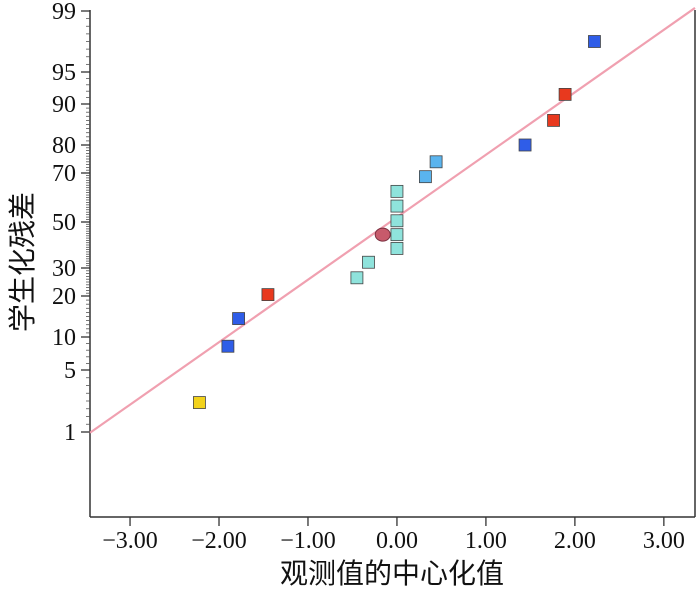 Image resolution: width=700 pixels, height=592 pixels. I want to click on y-tick-label: 20, so click(64, 297).